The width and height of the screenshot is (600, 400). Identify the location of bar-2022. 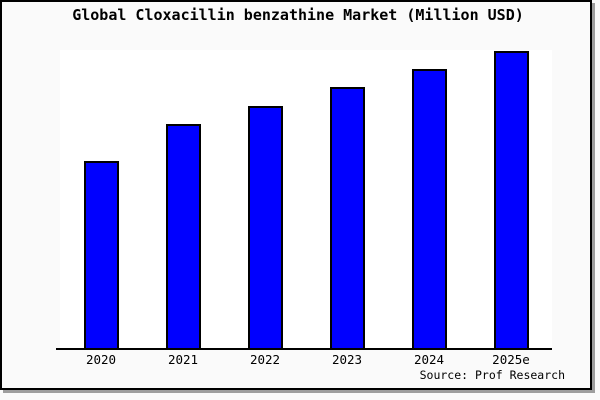
(265, 227).